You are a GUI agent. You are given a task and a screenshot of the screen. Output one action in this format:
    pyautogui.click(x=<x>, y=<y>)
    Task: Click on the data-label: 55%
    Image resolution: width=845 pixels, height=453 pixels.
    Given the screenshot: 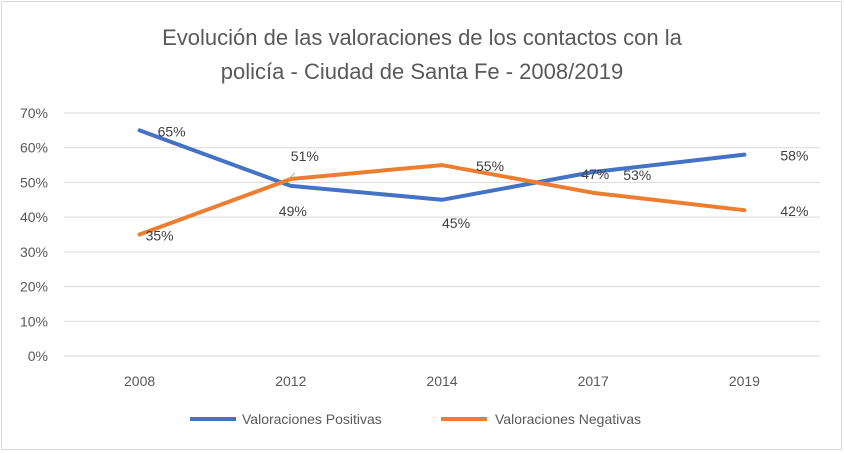 What is the action you would take?
    pyautogui.click(x=490, y=166)
    